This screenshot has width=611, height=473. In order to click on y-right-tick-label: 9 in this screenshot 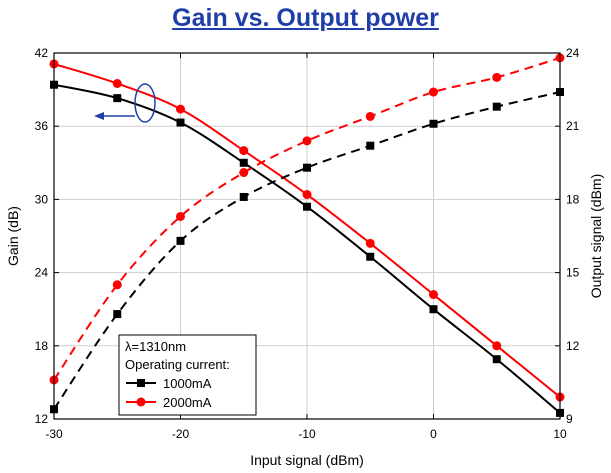, I will do `click(569, 419)`.